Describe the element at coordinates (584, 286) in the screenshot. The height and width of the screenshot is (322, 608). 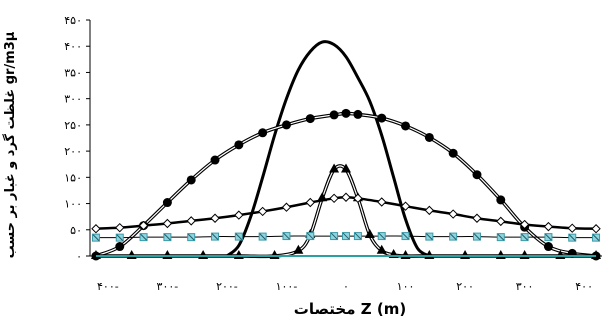
I see `x-tick-label: ۴۰۰` at that location.